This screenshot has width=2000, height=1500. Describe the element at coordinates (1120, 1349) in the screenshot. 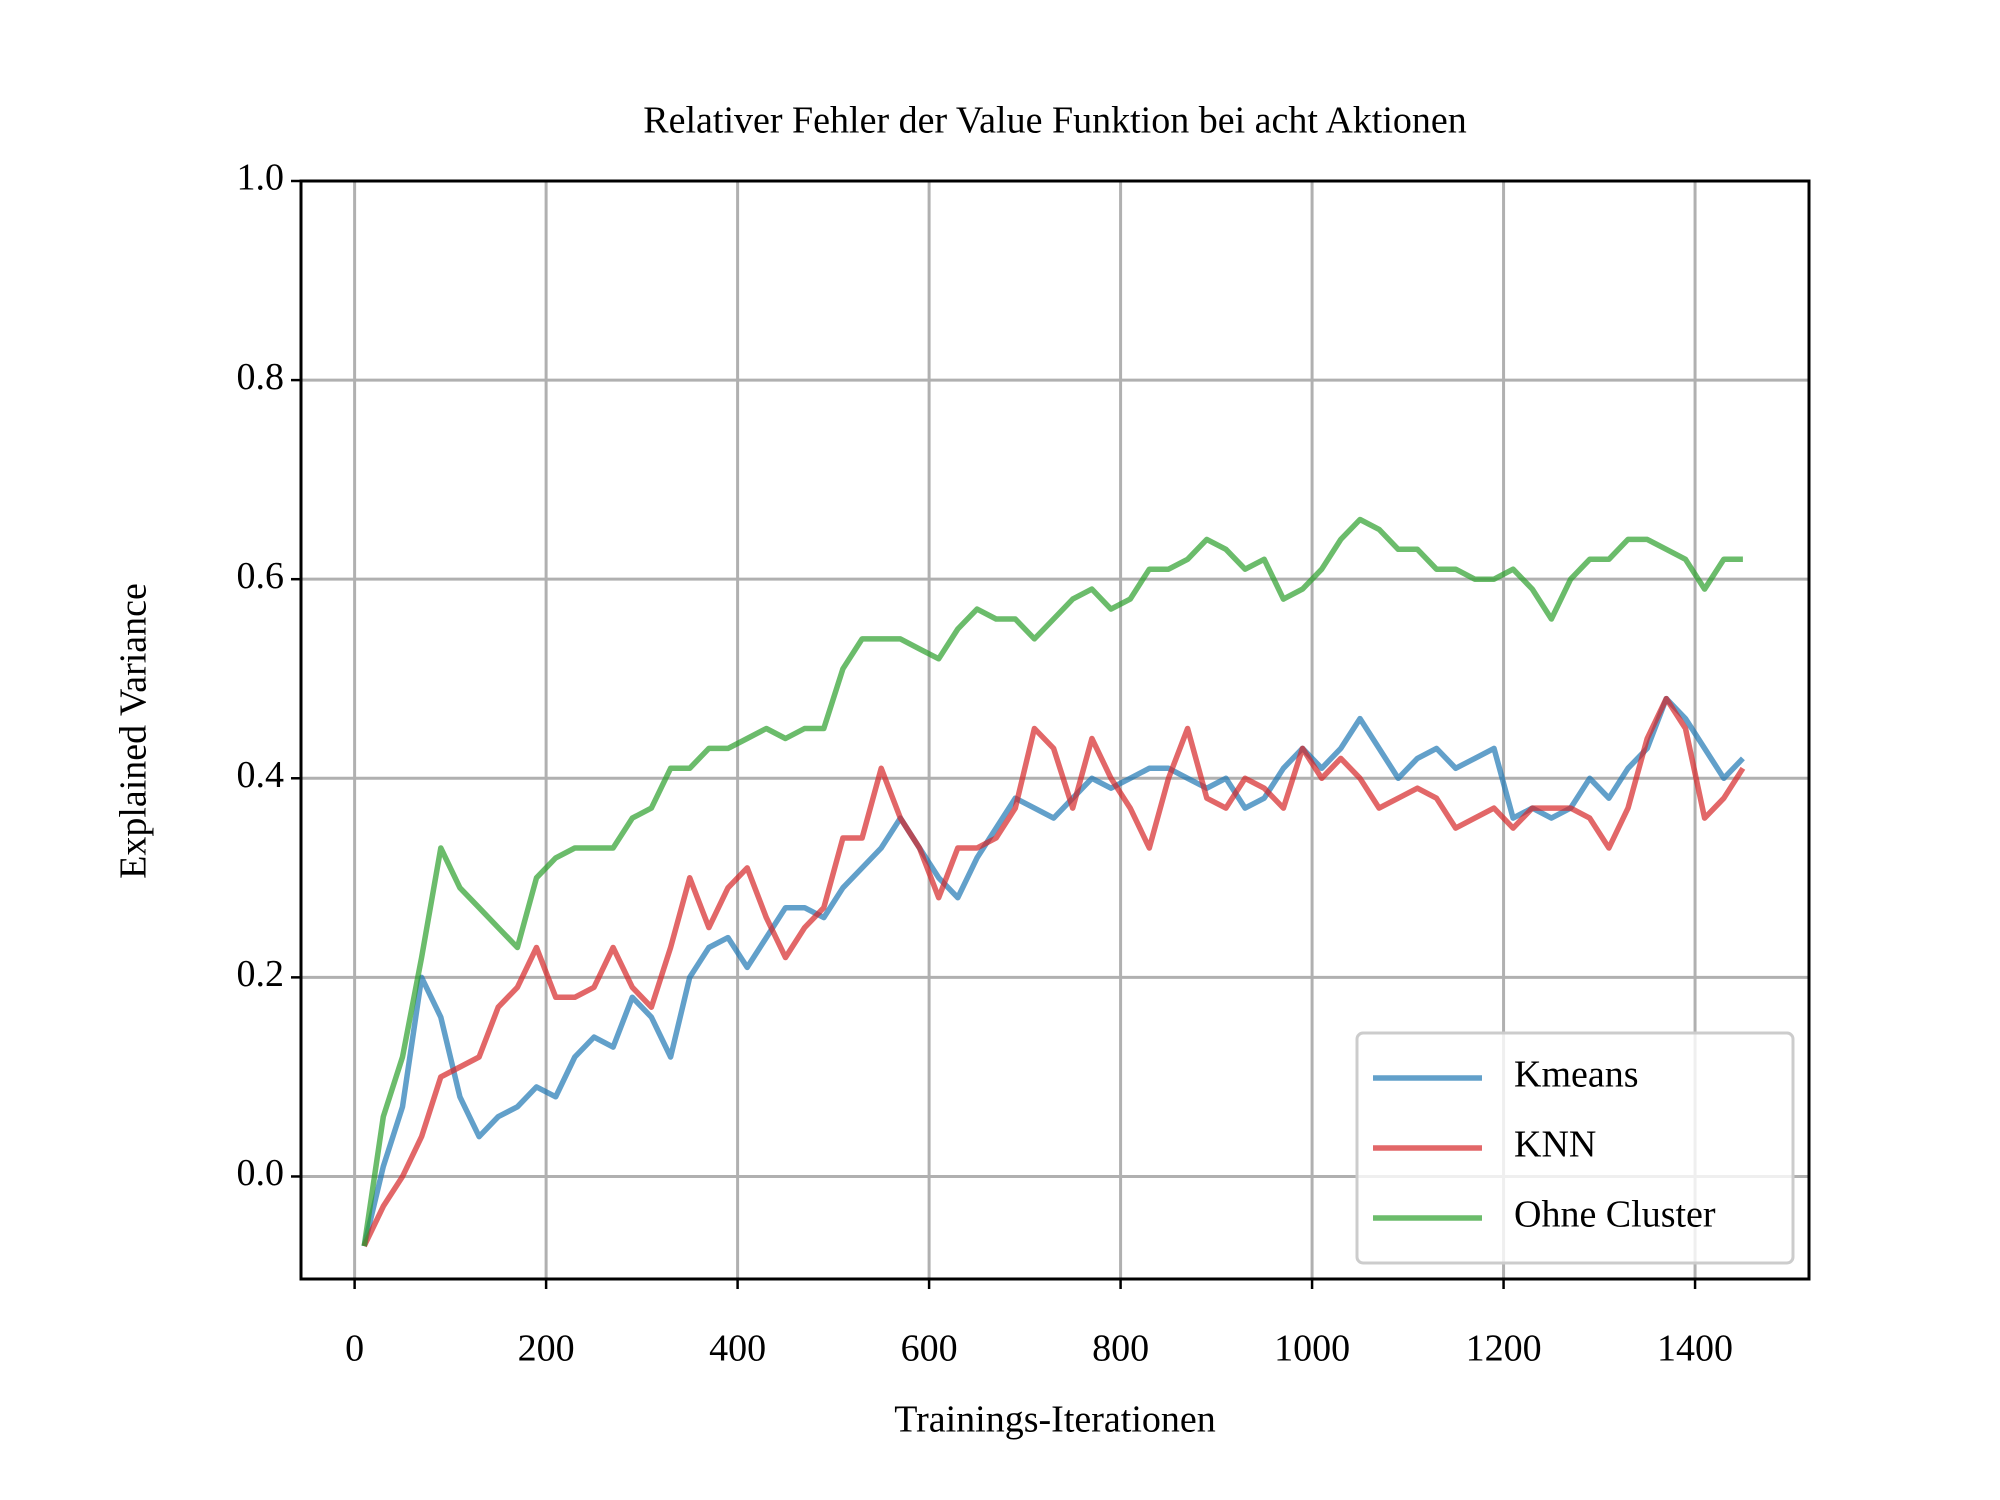

I see `x-tick-label: 800` at that location.